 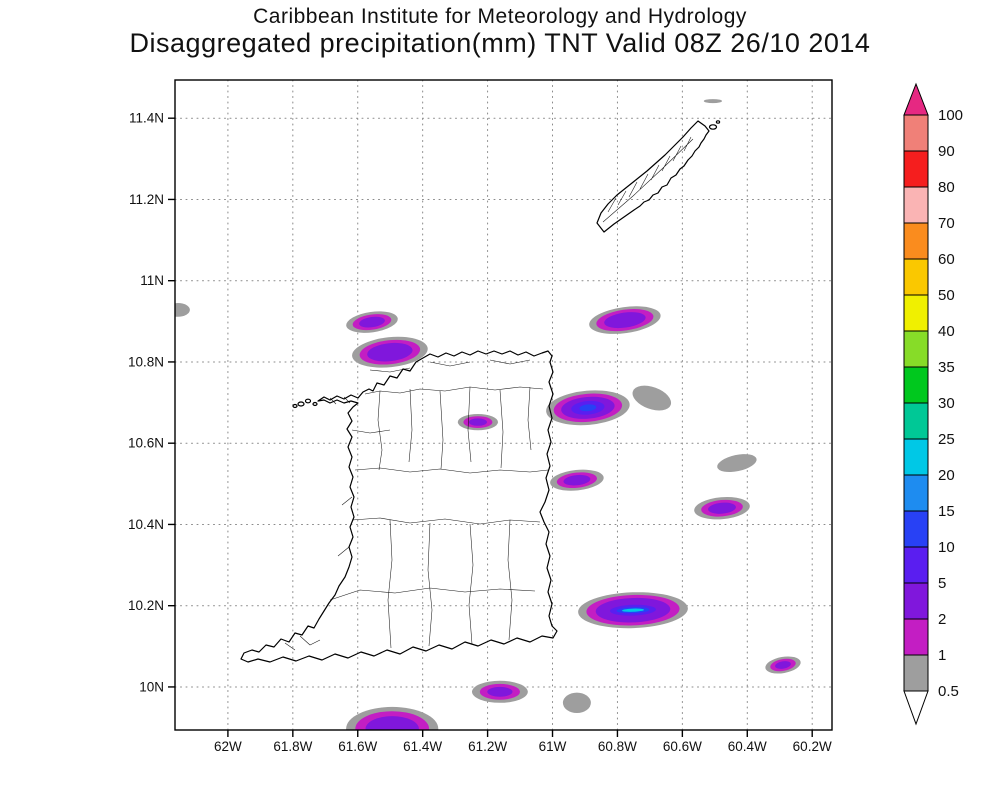 What do you see at coordinates (946, 331) in the screenshot?
I see `colorbar-label: 40` at bounding box center [946, 331].